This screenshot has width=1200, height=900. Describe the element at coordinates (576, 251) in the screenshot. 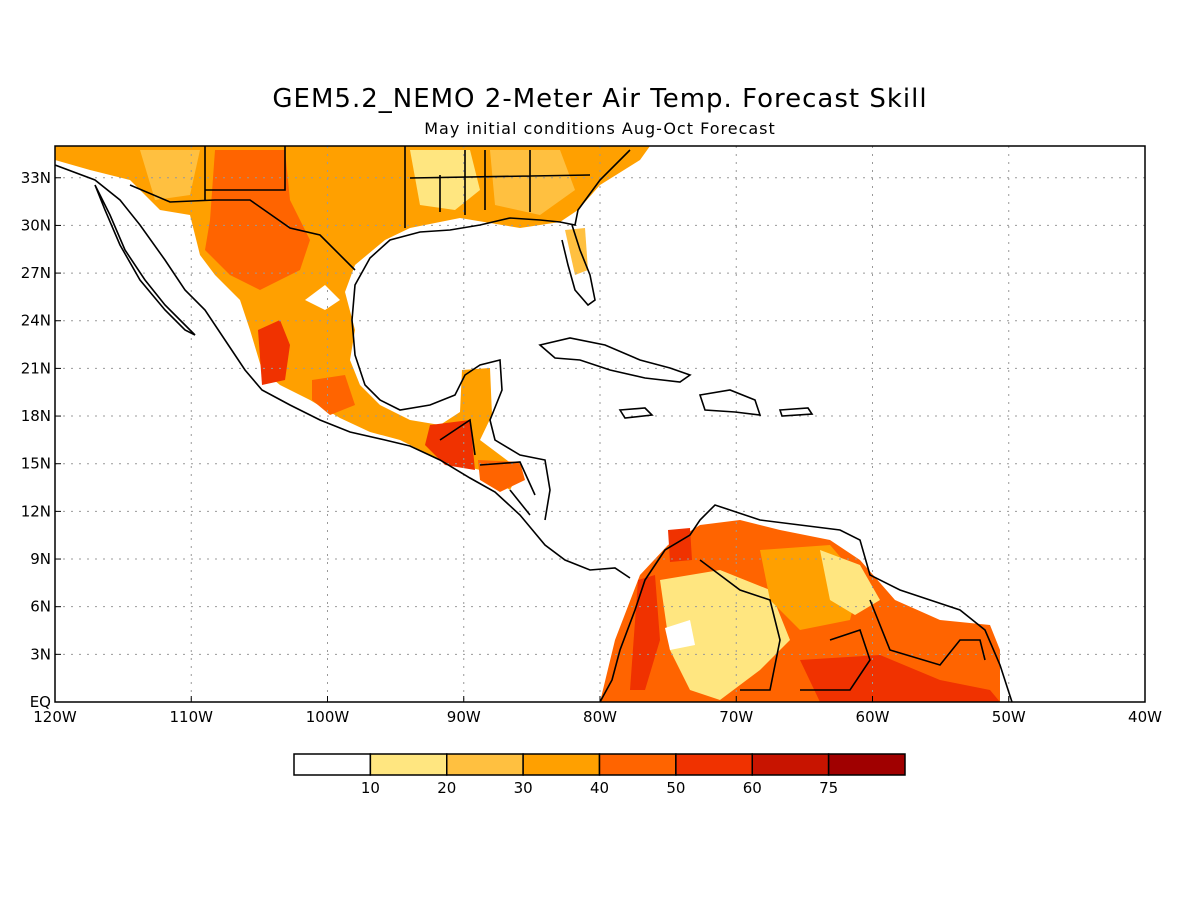

I see `skill-region-florida` at that location.